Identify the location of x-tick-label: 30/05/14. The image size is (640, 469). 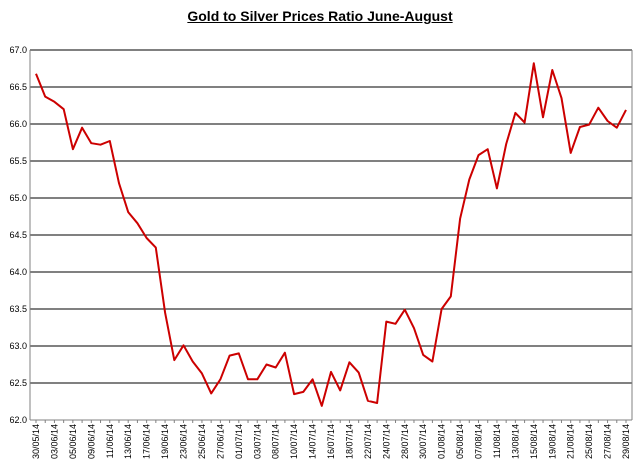
(36, 441).